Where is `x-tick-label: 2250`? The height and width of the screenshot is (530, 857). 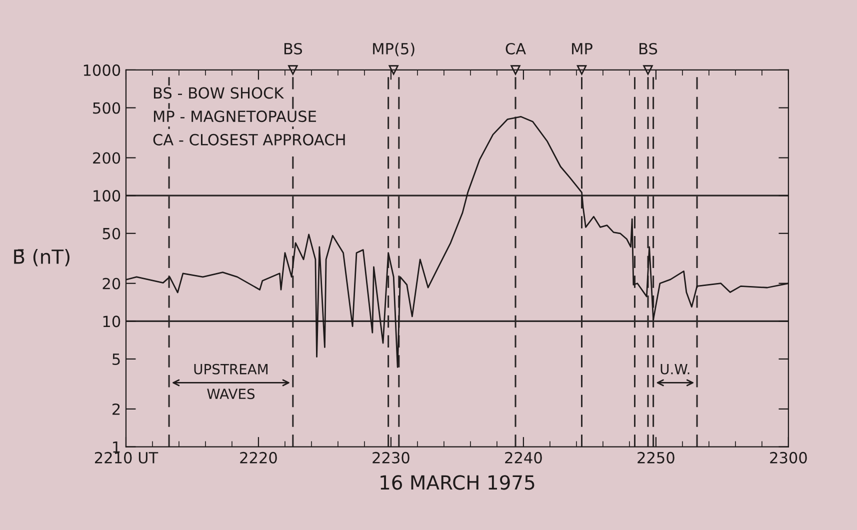 x-tick-label: 2250 is located at coordinates (656, 458).